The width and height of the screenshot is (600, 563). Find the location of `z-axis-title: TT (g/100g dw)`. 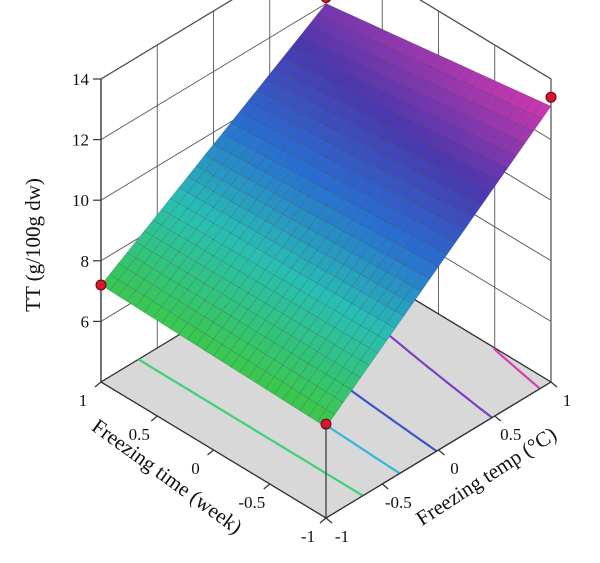

z-axis-title: TT (g/100g dw) is located at coordinates (33, 245).